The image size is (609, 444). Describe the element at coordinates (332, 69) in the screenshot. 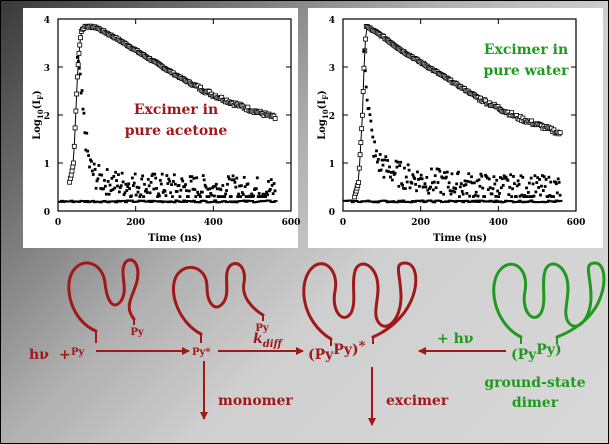

I see `chart-water-ytick-label: 3` at that location.